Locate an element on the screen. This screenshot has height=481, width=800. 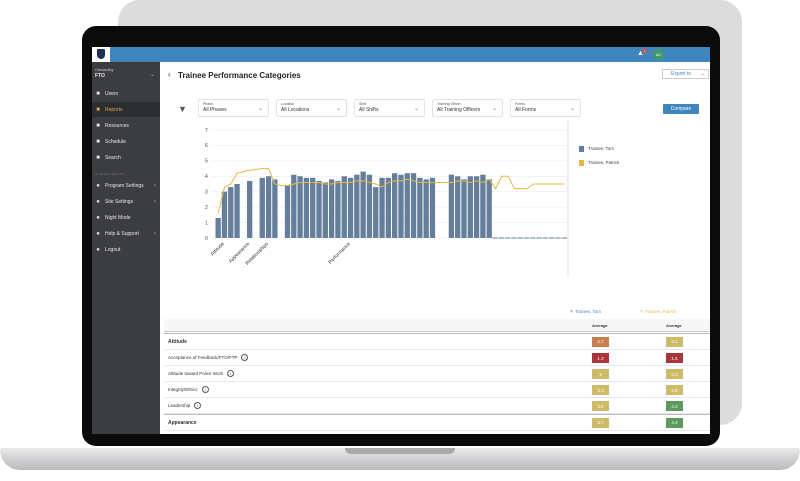
table-row: Acceptance of Feedback/FTO/FTP i is located at coordinates (437, 358).